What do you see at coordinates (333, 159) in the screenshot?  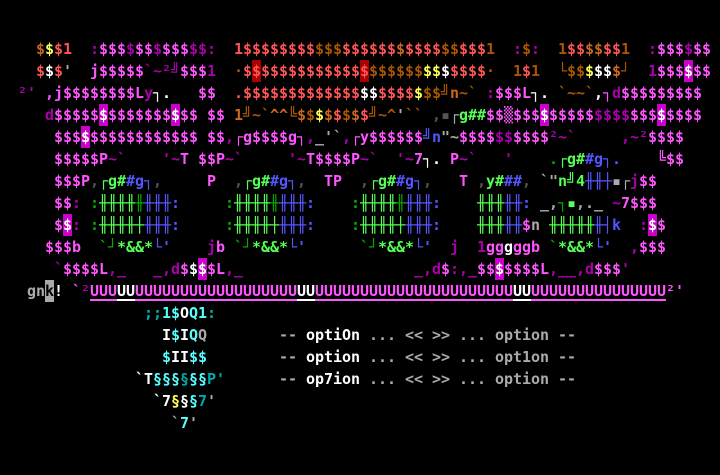 I see `ansi-text-segment: $$$$` at bounding box center [333, 159].